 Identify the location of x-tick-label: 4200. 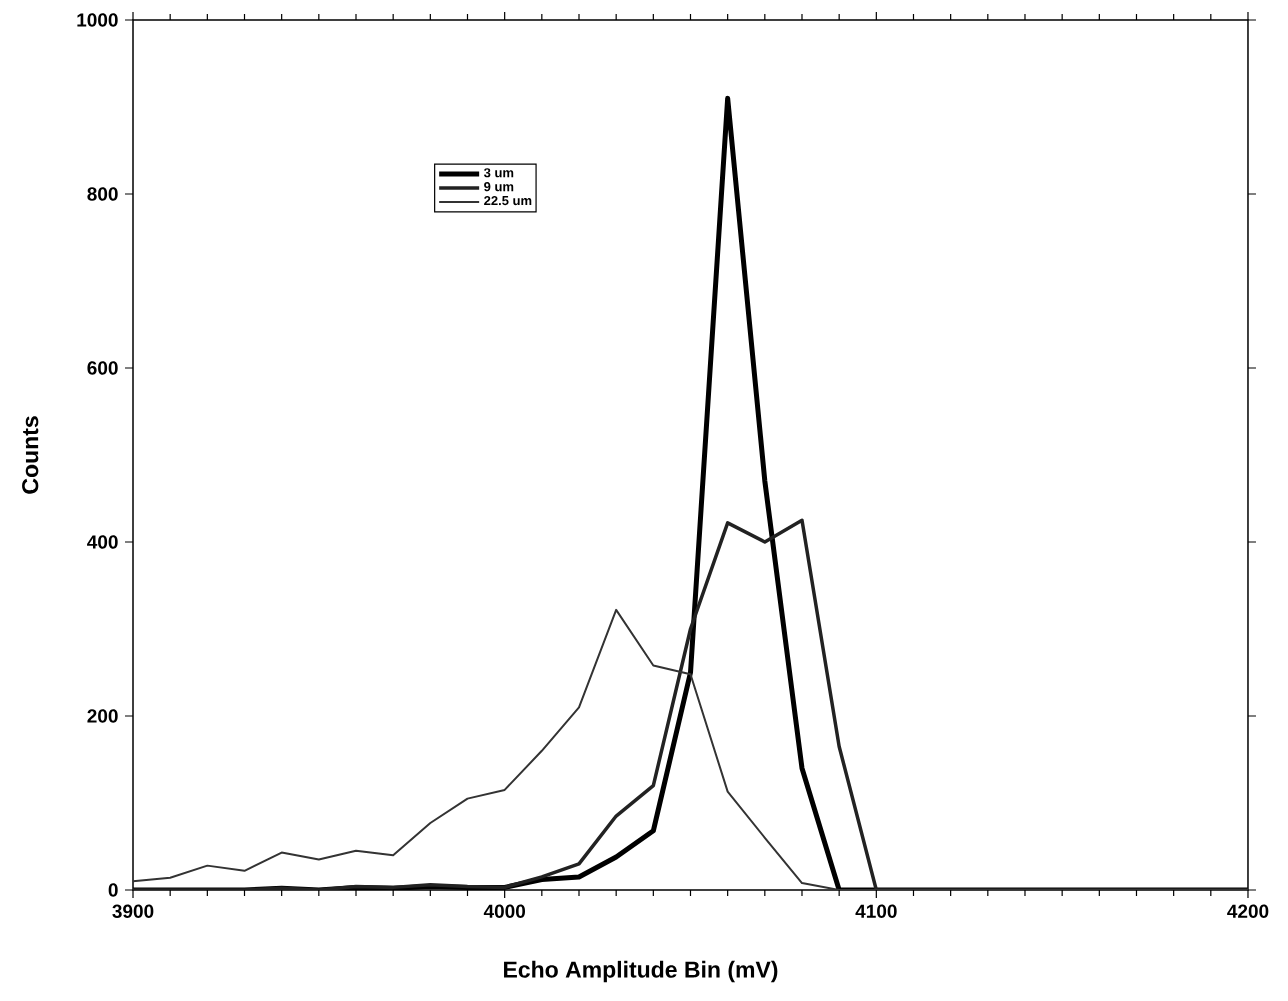
(1248, 911).